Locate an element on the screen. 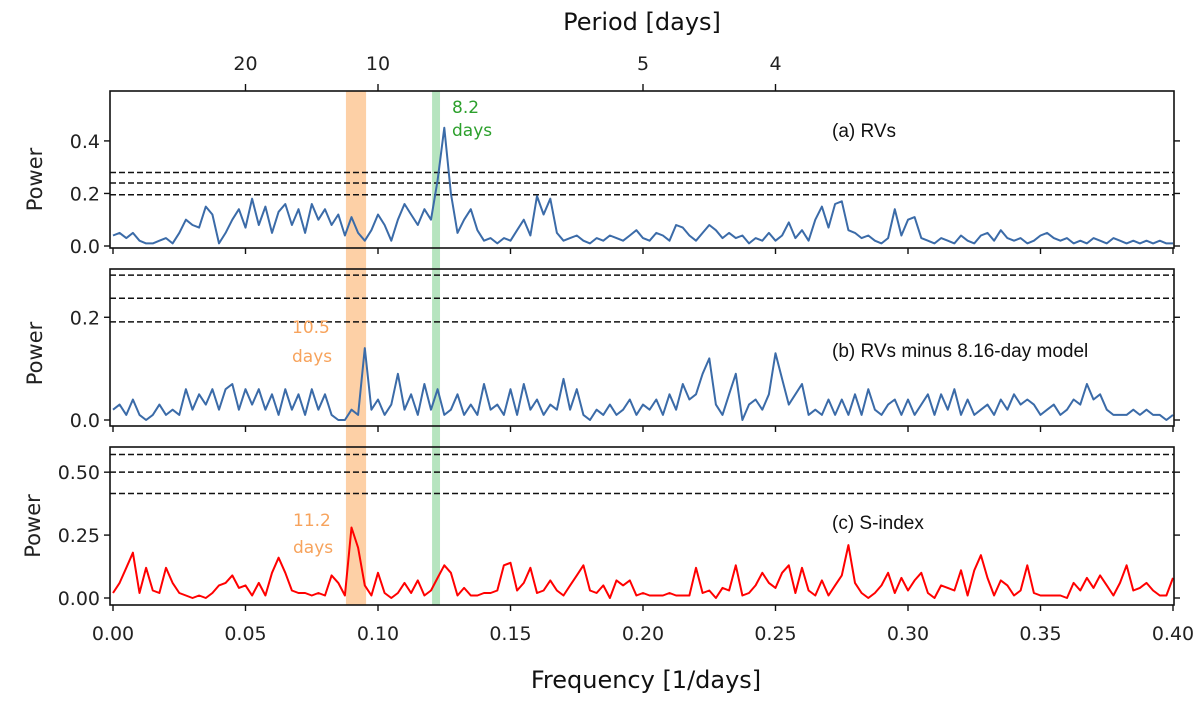  top-tick-label: 5 is located at coordinates (643, 64).